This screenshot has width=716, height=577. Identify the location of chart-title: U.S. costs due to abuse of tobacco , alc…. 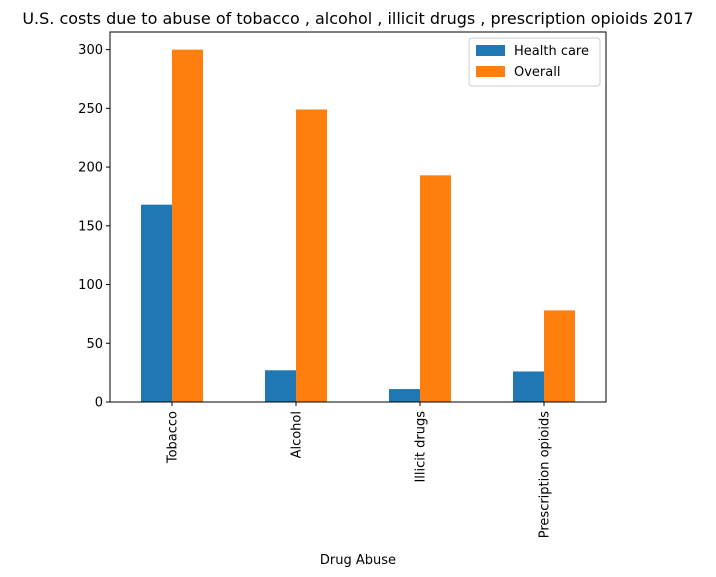
(357, 18).